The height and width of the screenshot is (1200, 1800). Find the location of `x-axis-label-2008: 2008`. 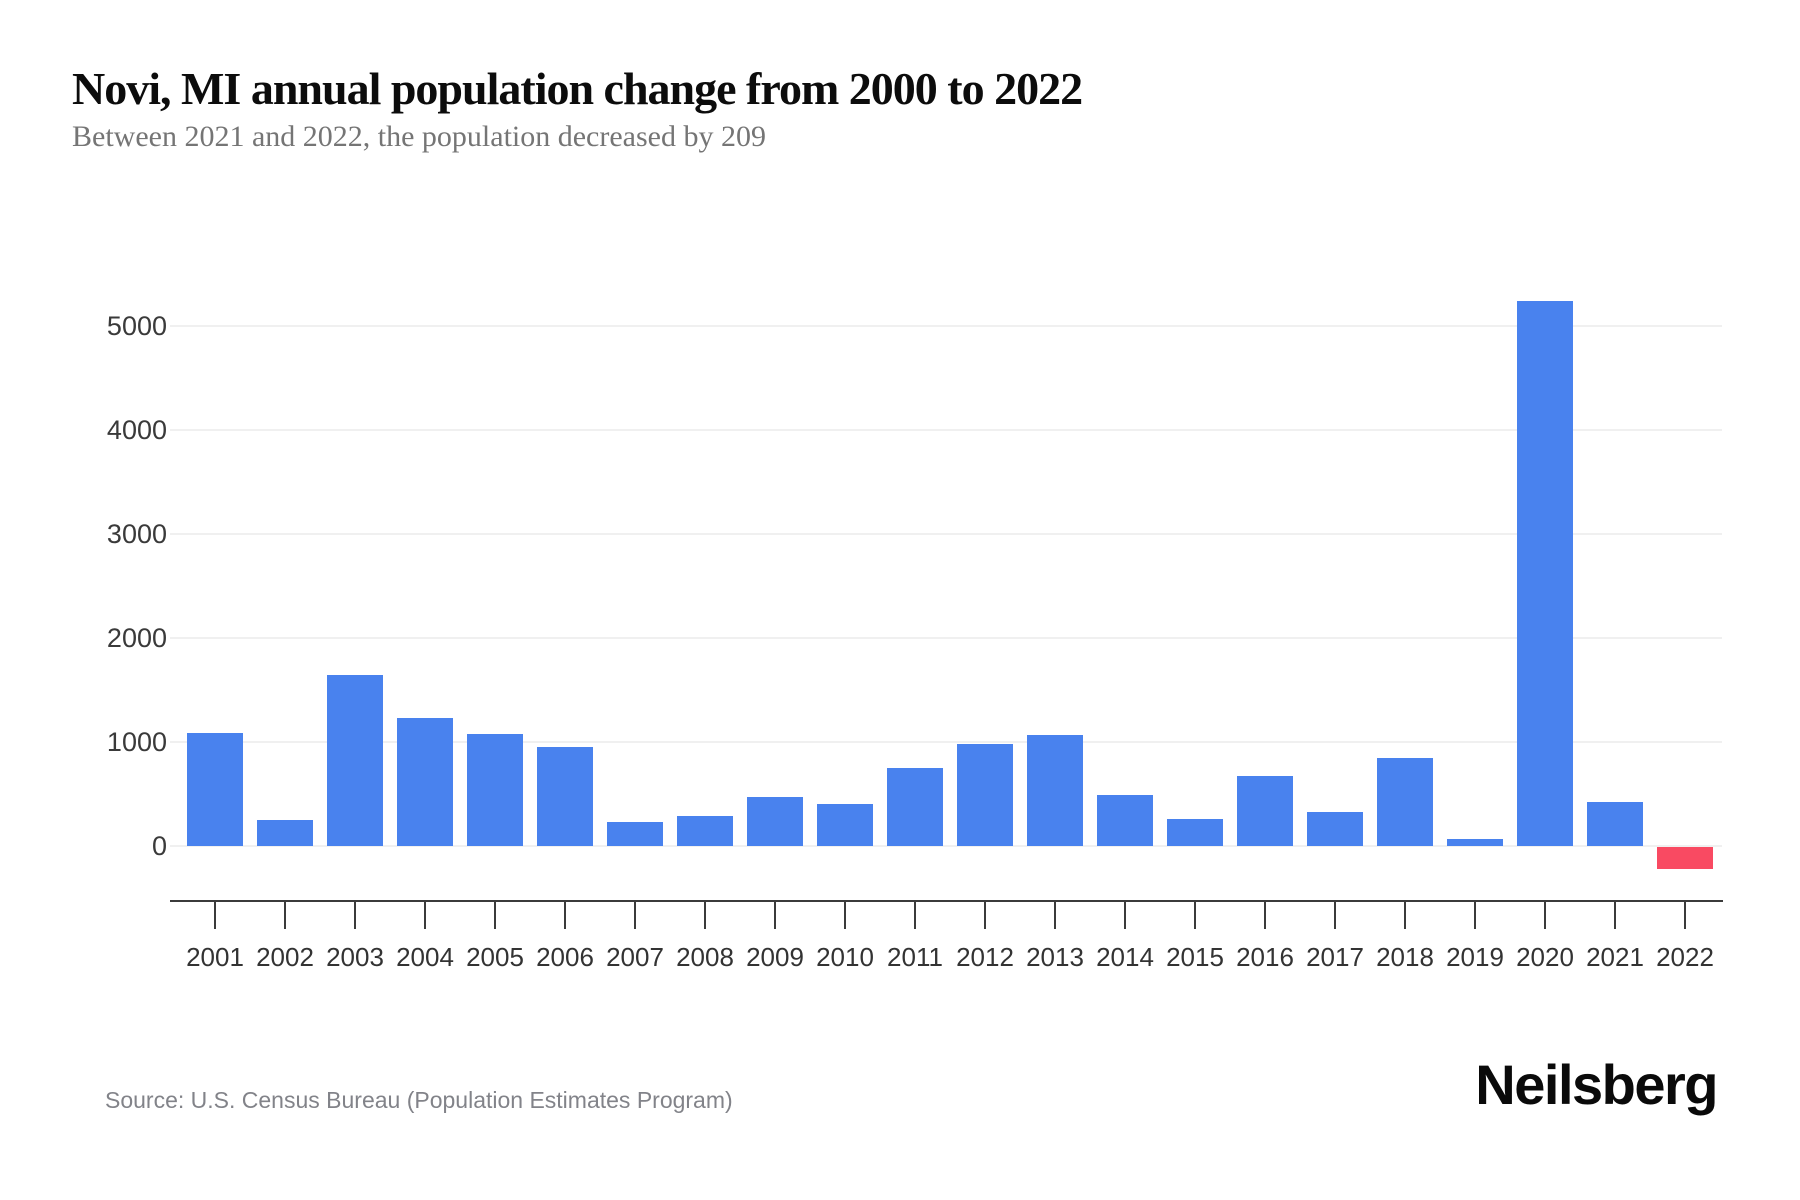

x-axis-label-2008: 2008 is located at coordinates (705, 957).